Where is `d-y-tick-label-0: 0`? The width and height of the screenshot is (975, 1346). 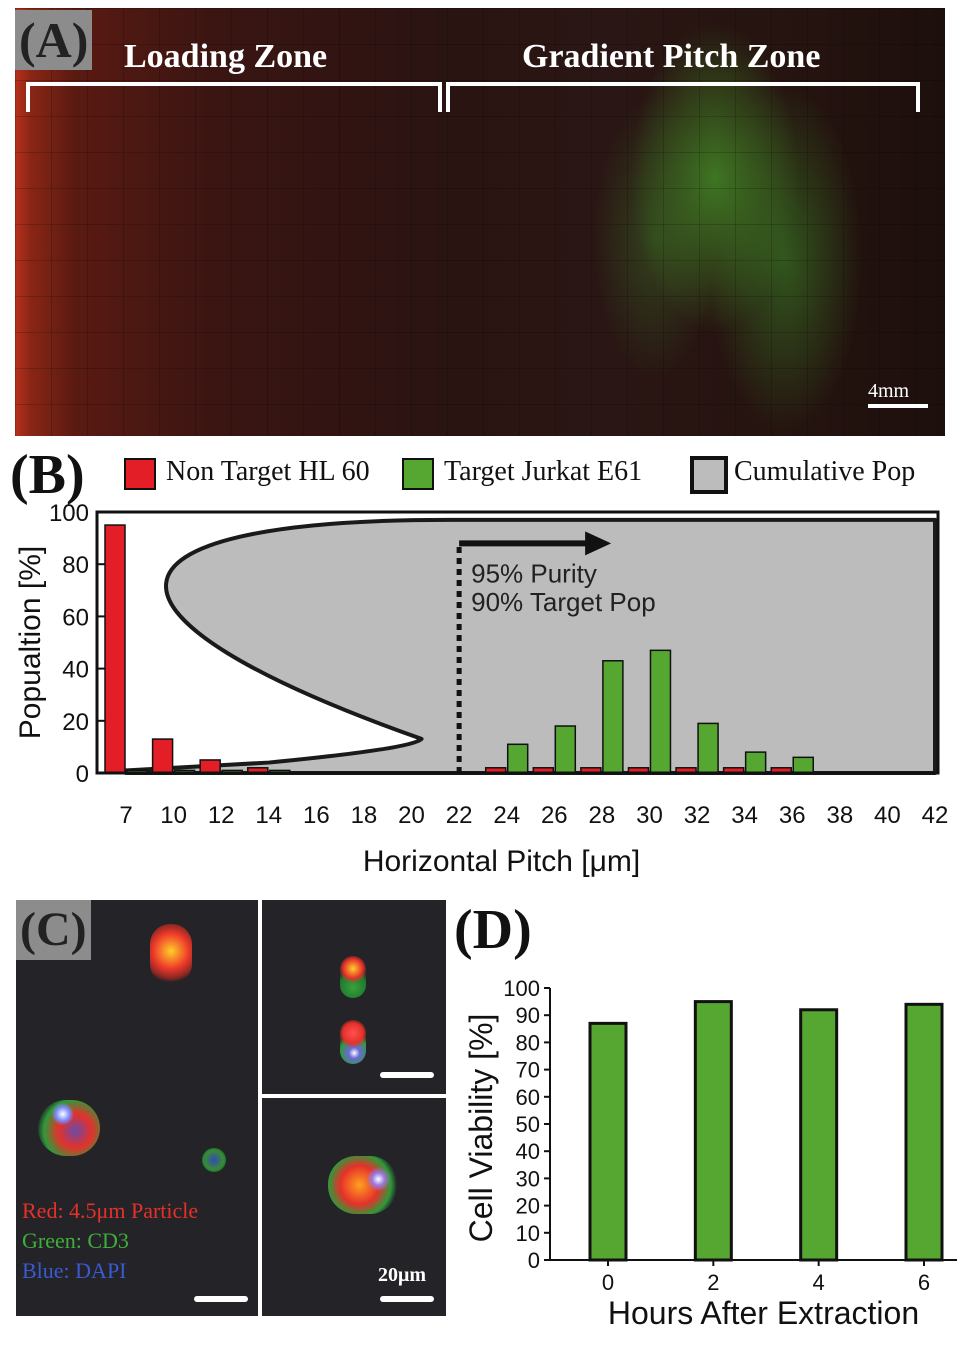 d-y-tick-label-0: 0 is located at coordinates (534, 1260).